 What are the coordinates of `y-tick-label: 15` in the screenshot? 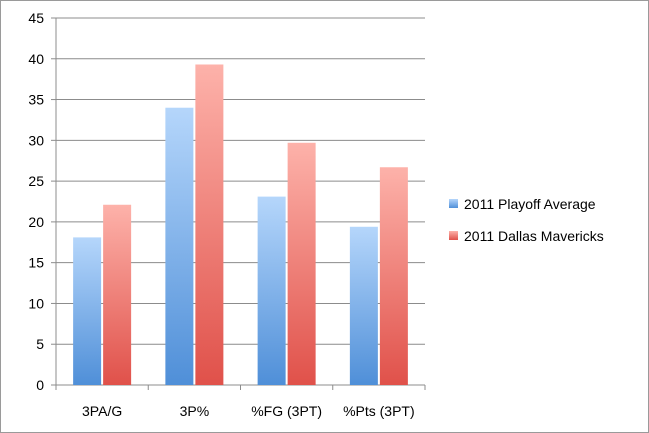 It's located at (36, 263).